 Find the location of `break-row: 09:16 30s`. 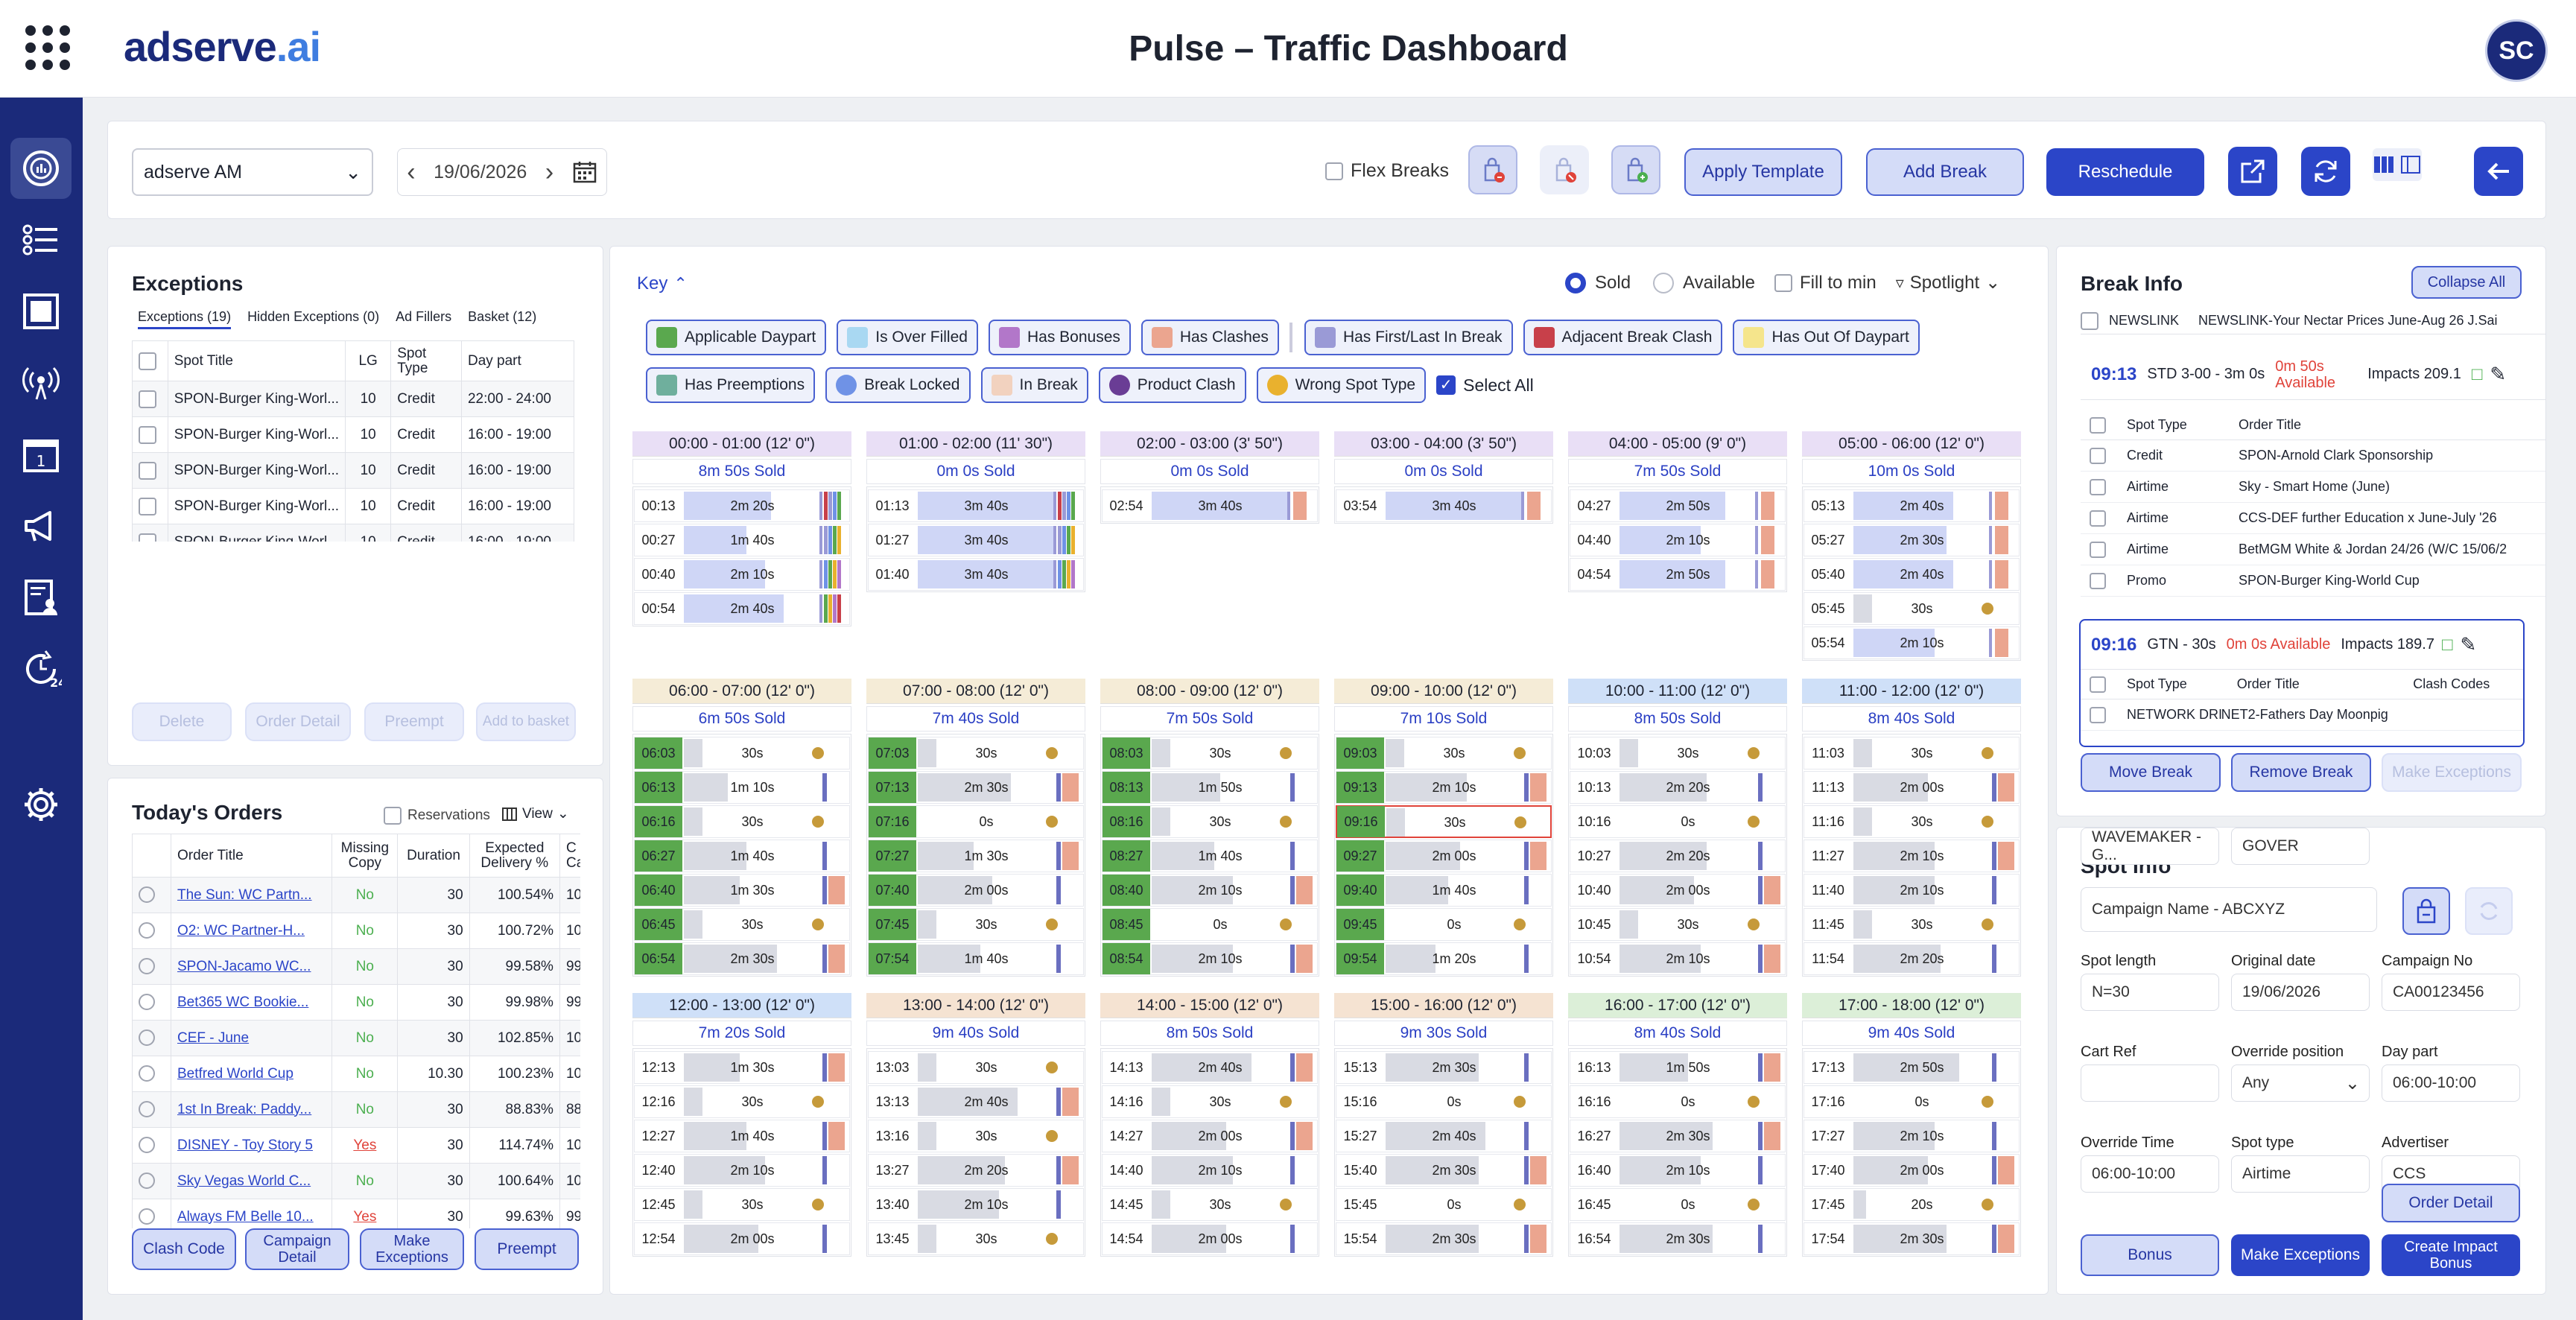

break-row: 09:16 30s is located at coordinates (1444, 822).